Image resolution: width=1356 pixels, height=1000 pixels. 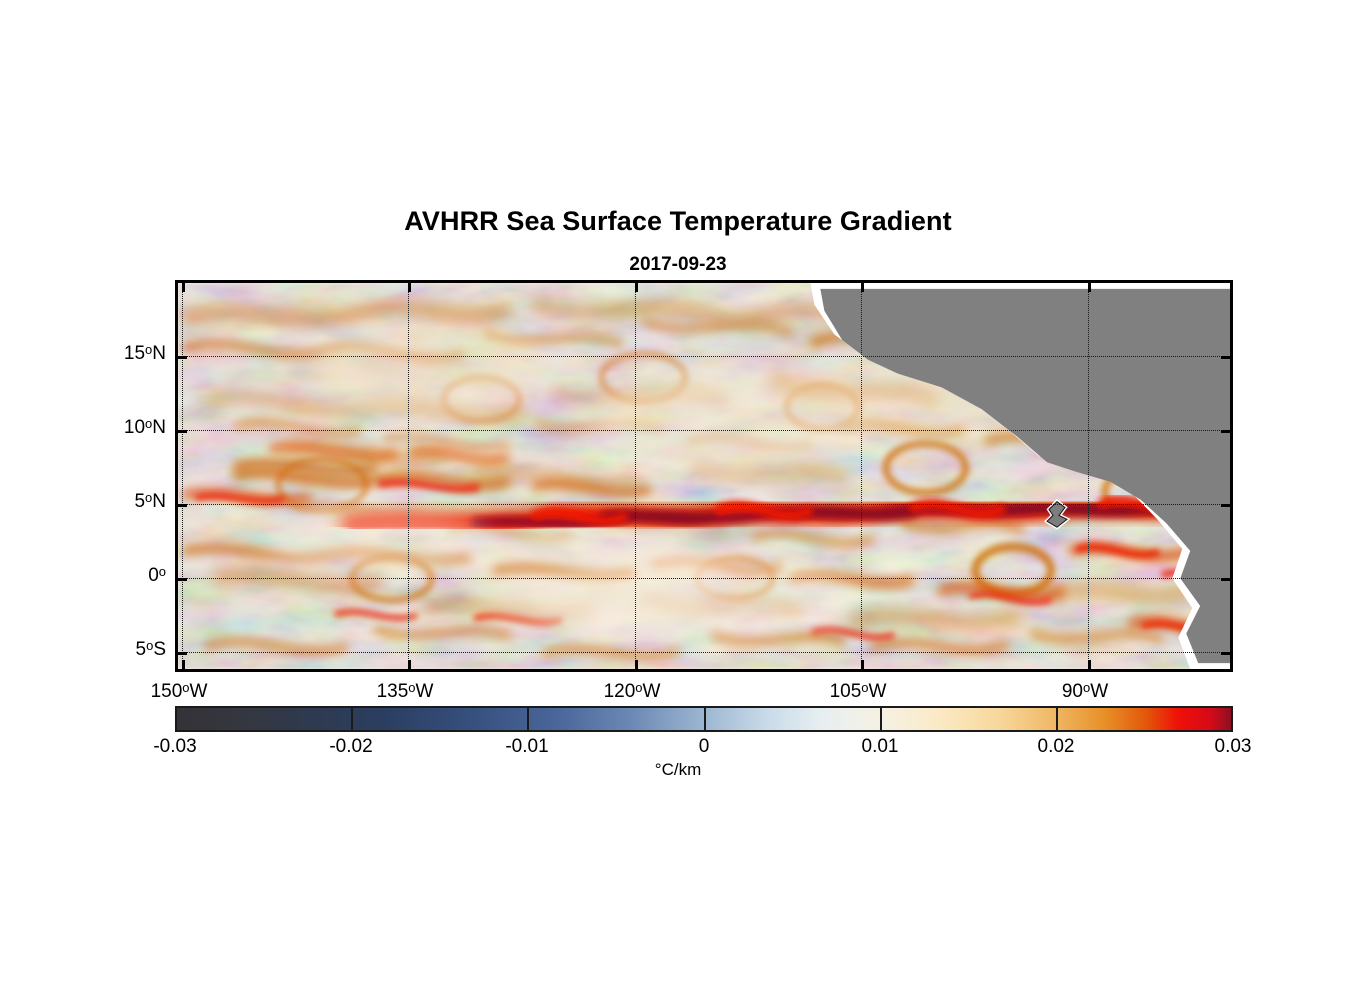 What do you see at coordinates (405, 691) in the screenshot?
I see `xtick-label-135w: 135oW` at bounding box center [405, 691].